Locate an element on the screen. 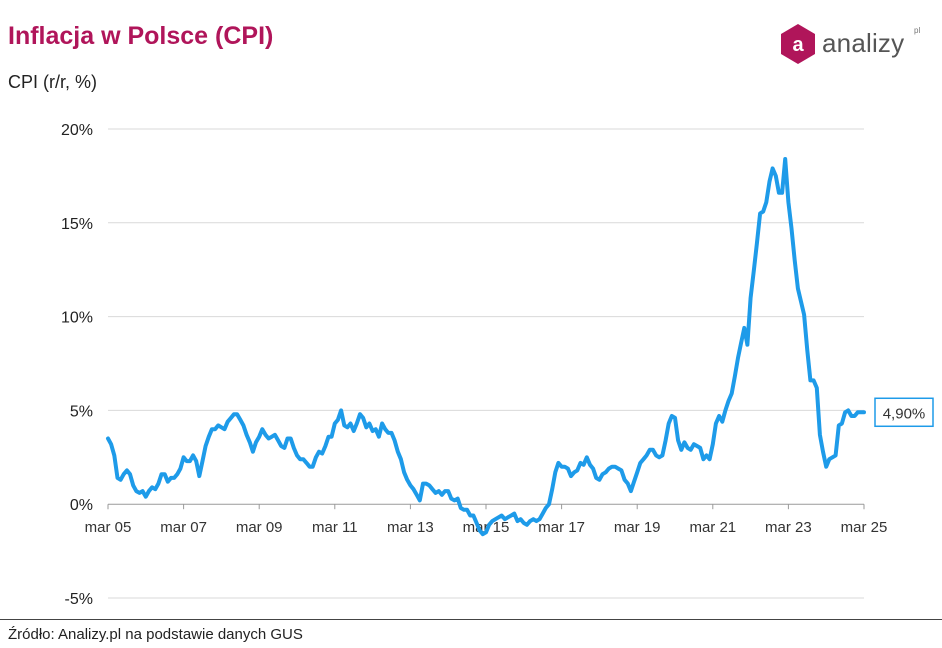 The image size is (942, 648). logo-icon: a is located at coordinates (798, 44).